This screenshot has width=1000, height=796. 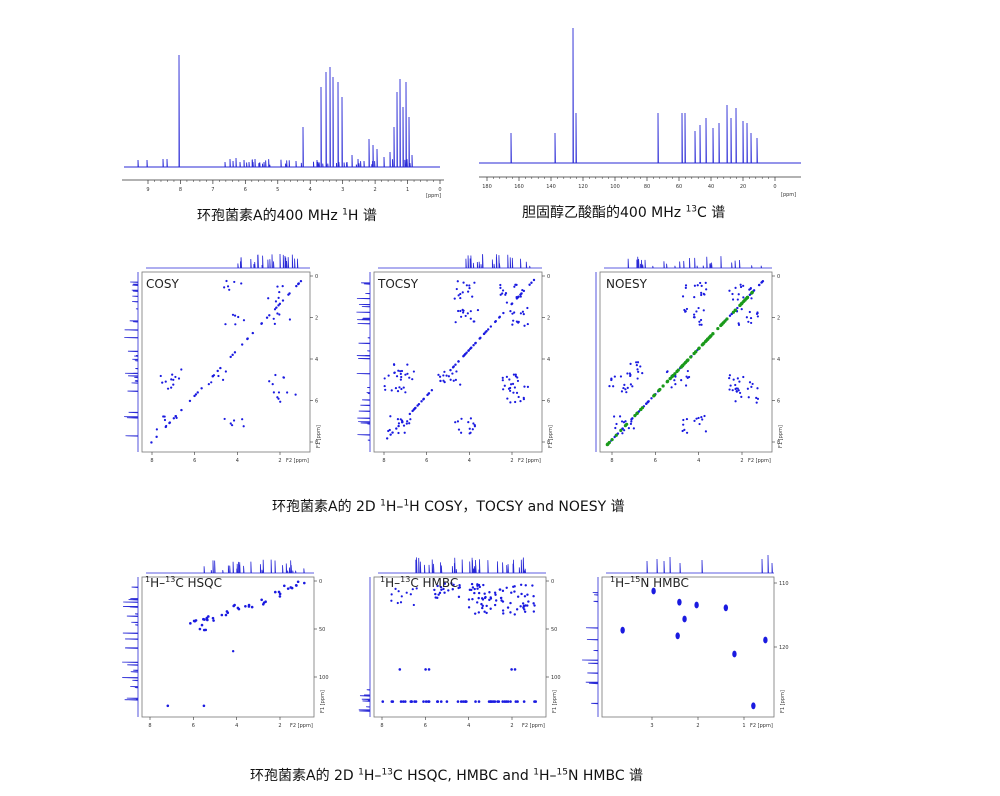 I want to click on tick-label: 50, so click(x=554, y=630).